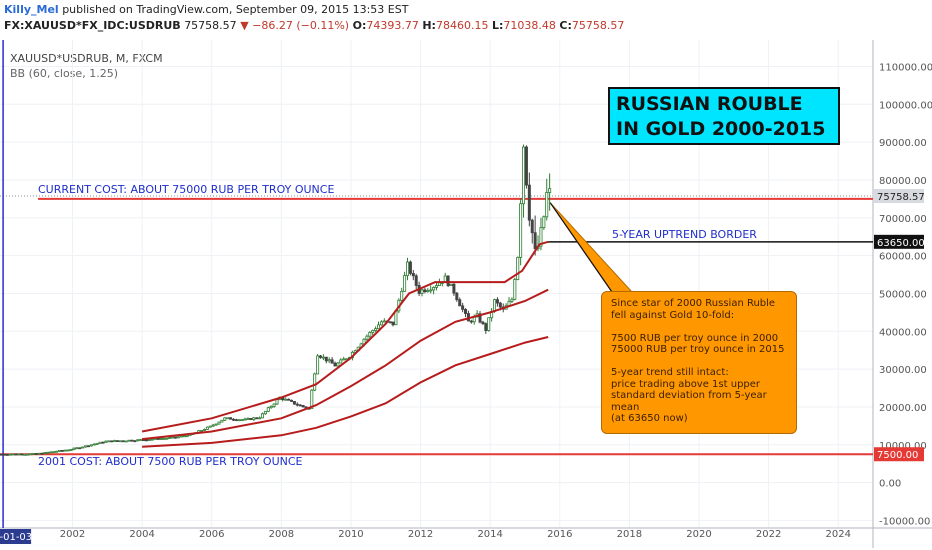 This screenshot has height=550, width=932. I want to click on x-tick-label: 2014, so click(489, 534).